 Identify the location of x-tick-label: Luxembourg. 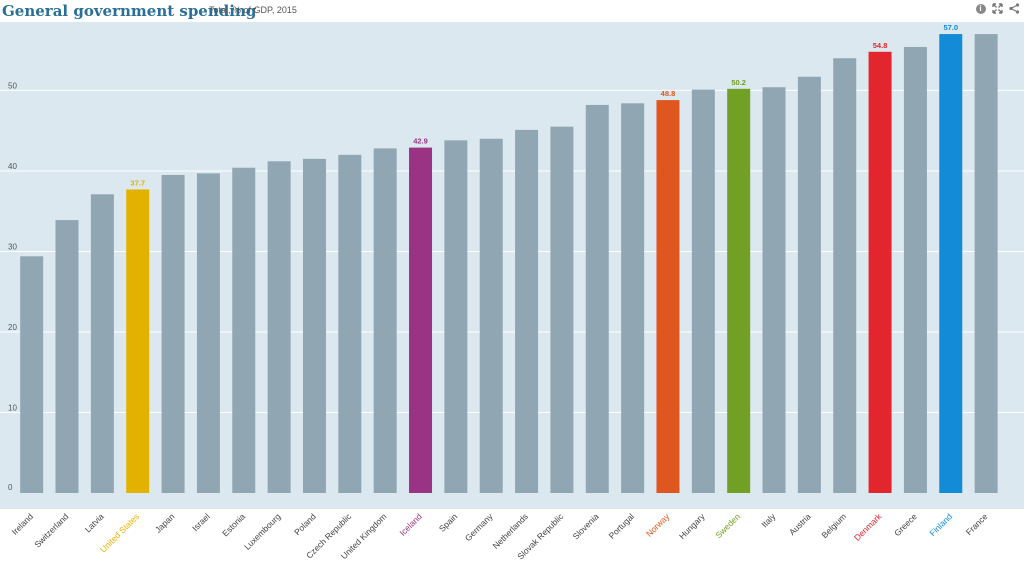
(262, 531).